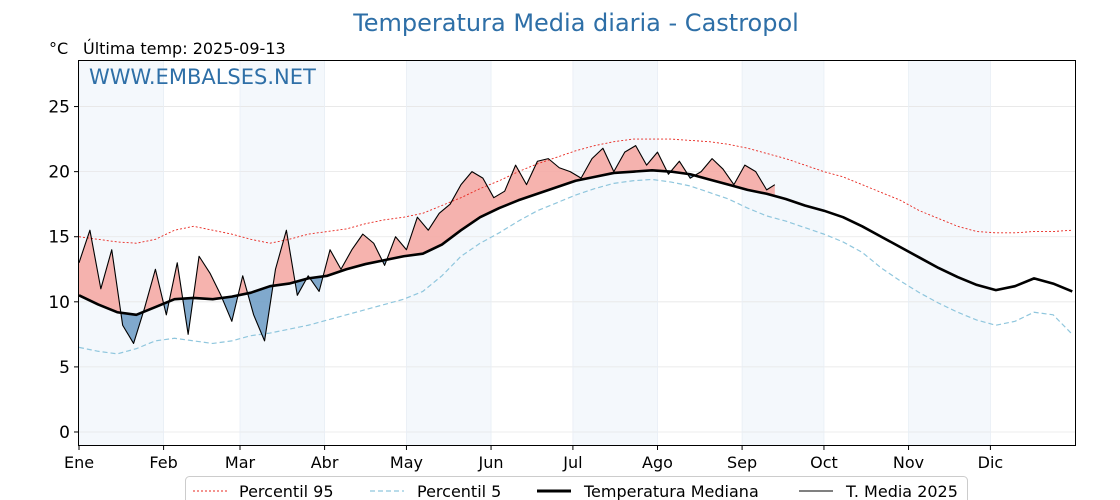 The image size is (1120, 500). What do you see at coordinates (991, 462) in the screenshot?
I see `x-tick-label-Dic: Dic` at bounding box center [991, 462].